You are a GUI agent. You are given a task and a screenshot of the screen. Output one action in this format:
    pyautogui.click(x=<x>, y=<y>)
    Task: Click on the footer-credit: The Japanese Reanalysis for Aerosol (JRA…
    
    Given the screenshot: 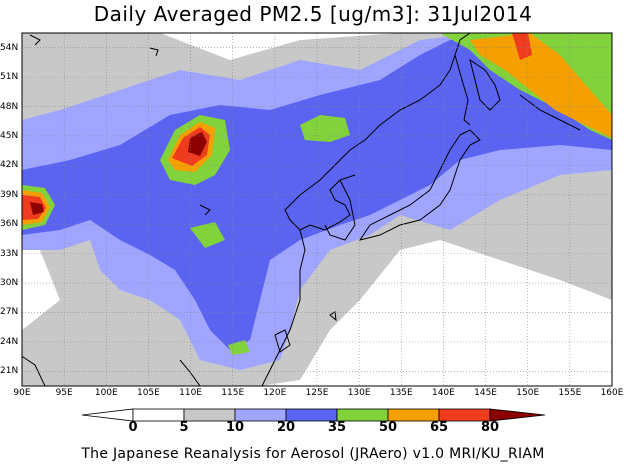 What is the action you would take?
    pyautogui.click(x=313, y=454)
    